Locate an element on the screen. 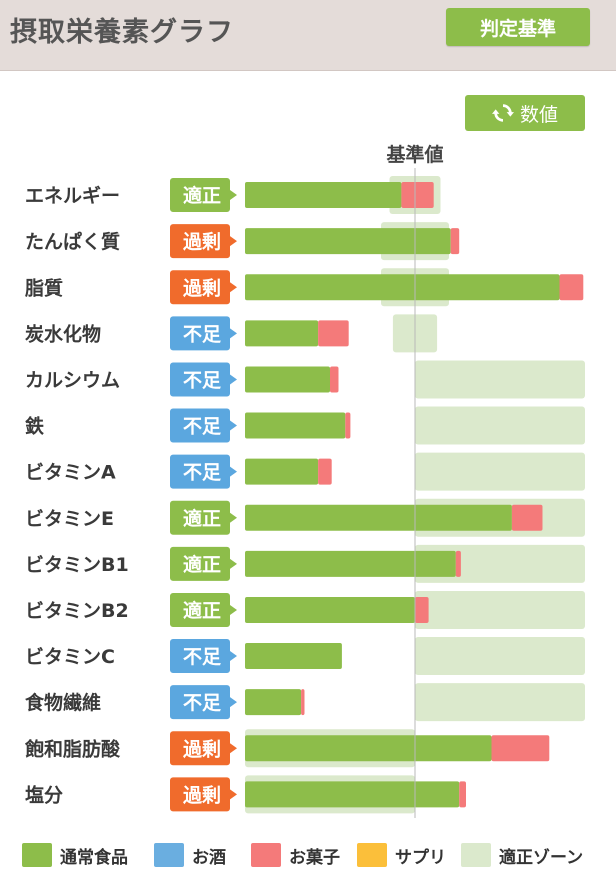  category-label: ビタミンB2 is located at coordinates (77, 611).